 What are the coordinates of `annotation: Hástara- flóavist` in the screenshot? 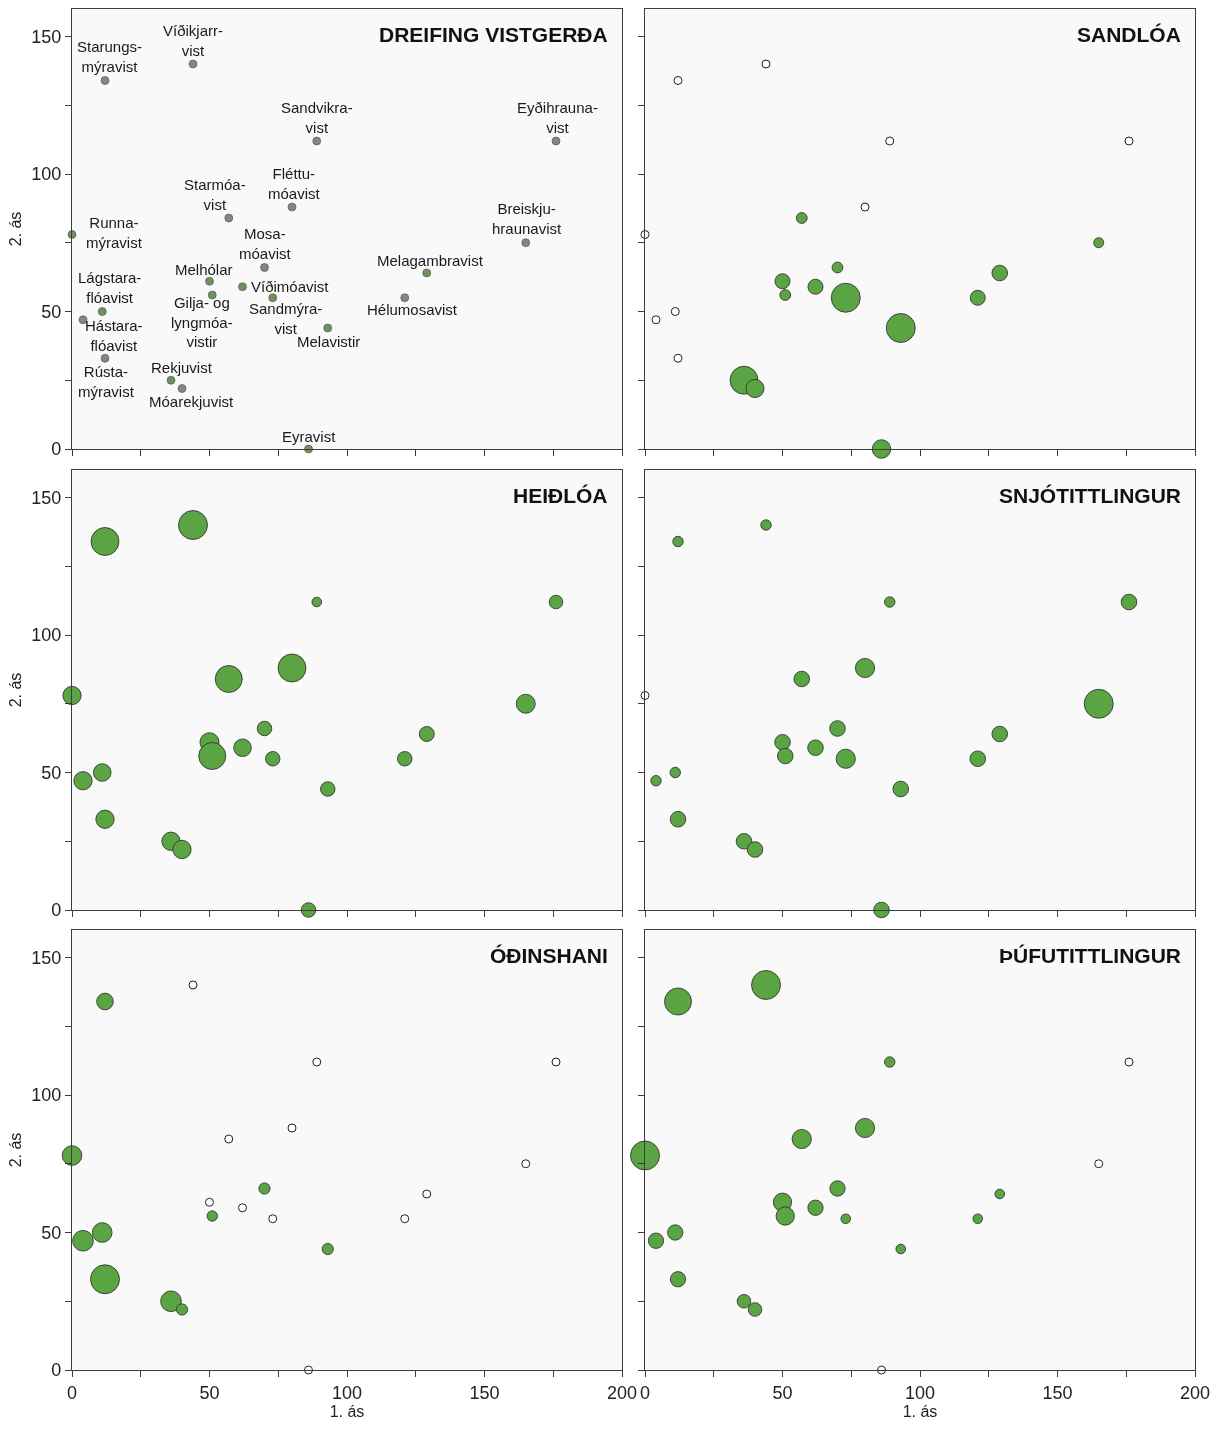 It's located at (114, 335).